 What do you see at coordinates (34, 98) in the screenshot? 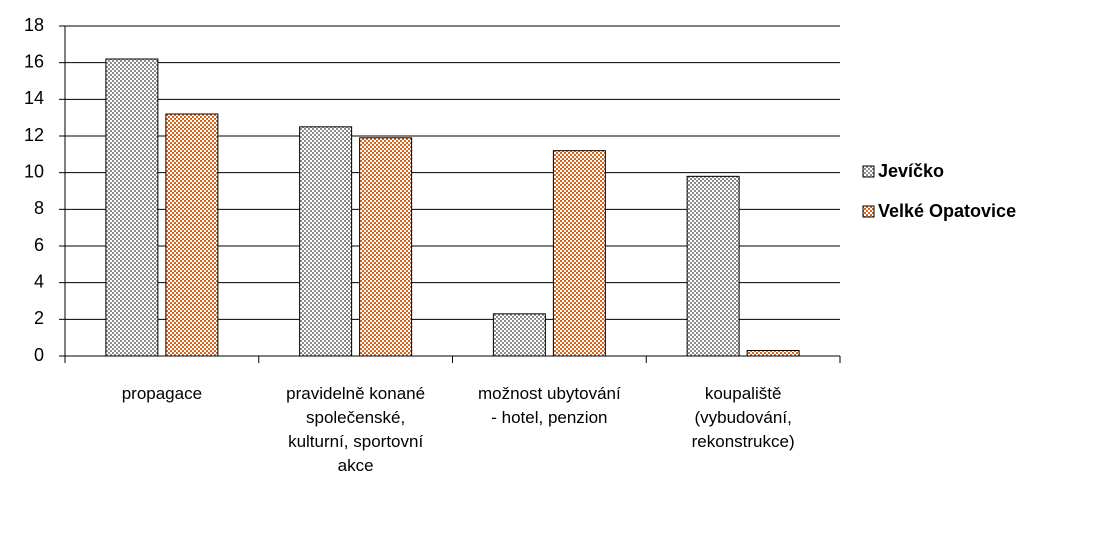
I see `y-tick-label: 14` at bounding box center [34, 98].